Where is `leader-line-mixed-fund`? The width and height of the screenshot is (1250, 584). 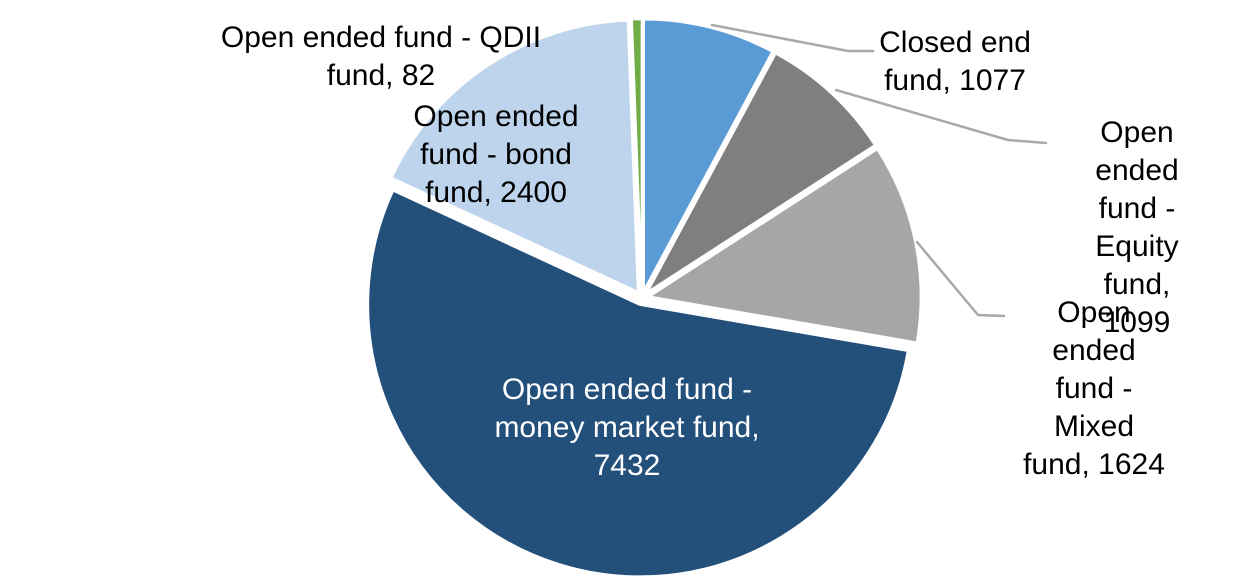 leader-line-mixed-fund is located at coordinates (960, 279).